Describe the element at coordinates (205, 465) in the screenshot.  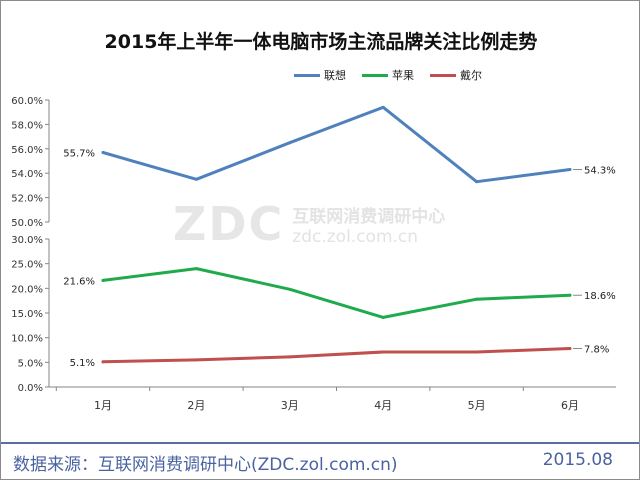
I see `data-source: 数据来源：互联网消费调研中心(ZDC.zol.com.cn)` at that location.